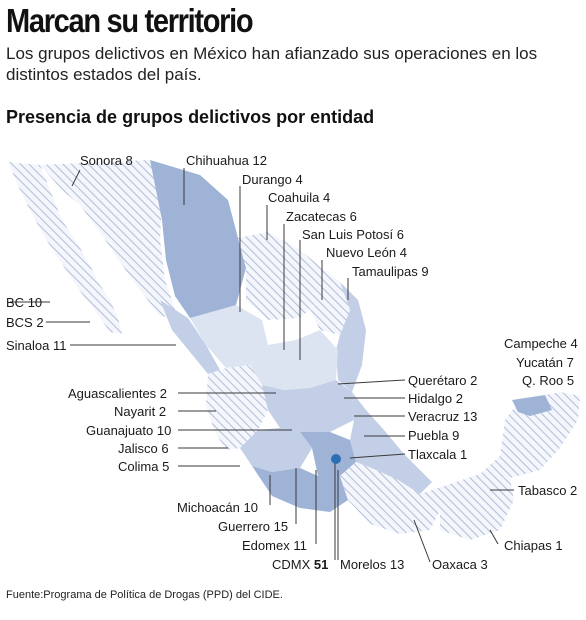 The height and width of the screenshot is (620, 586). I want to click on region-sonora, so click(109, 239).